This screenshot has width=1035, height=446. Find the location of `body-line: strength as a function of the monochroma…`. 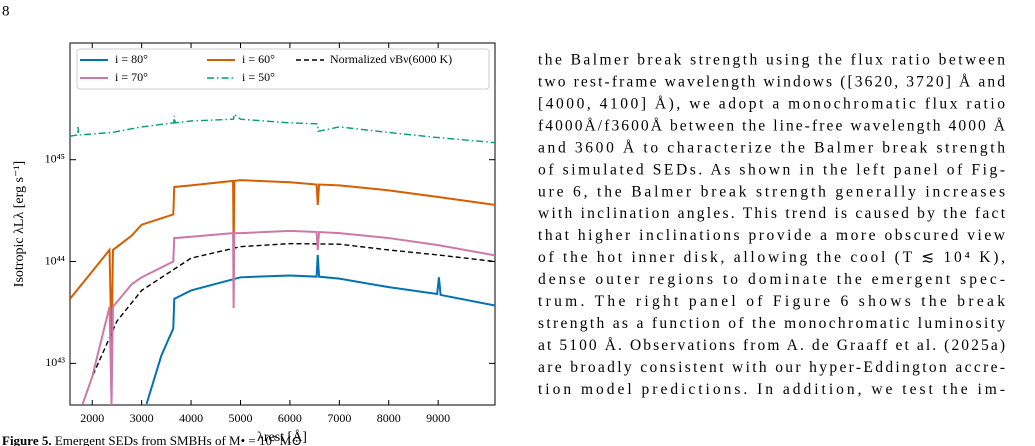

body-line: strength as a function of the monochroma… is located at coordinates (771, 323).